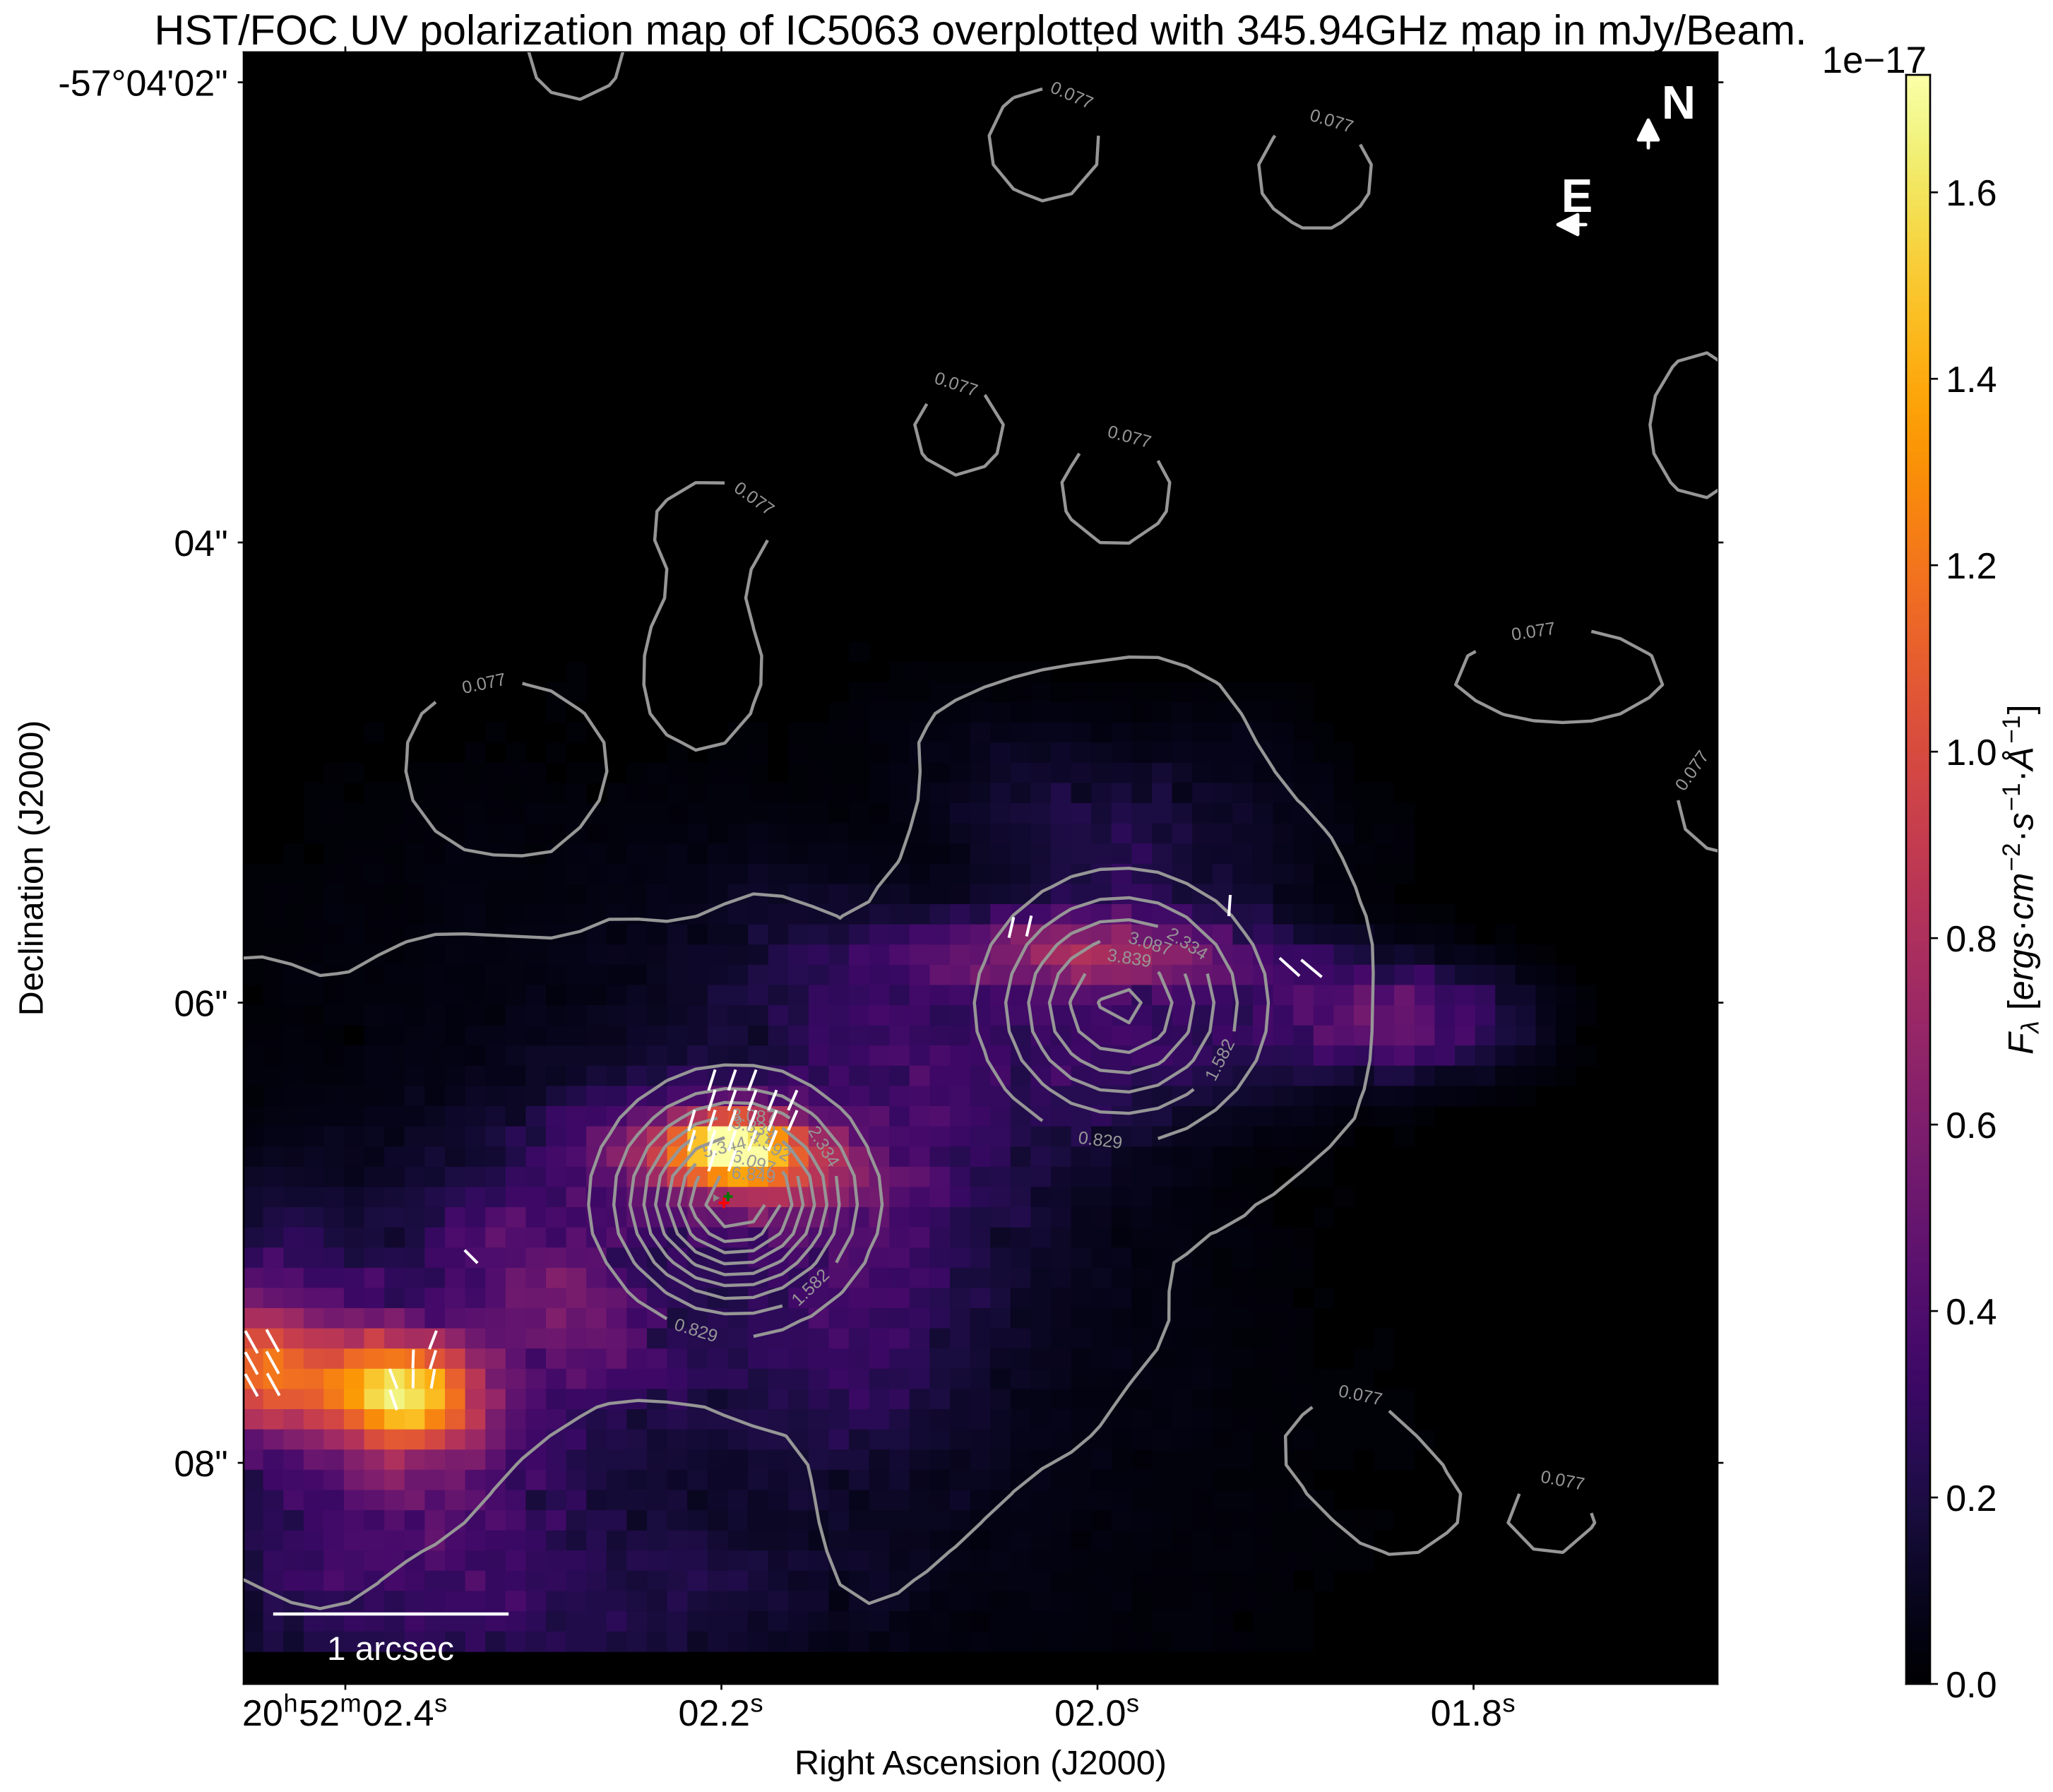  What do you see at coordinates (1874, 61) in the screenshot?
I see `svg-text: 1e−17` at bounding box center [1874, 61].